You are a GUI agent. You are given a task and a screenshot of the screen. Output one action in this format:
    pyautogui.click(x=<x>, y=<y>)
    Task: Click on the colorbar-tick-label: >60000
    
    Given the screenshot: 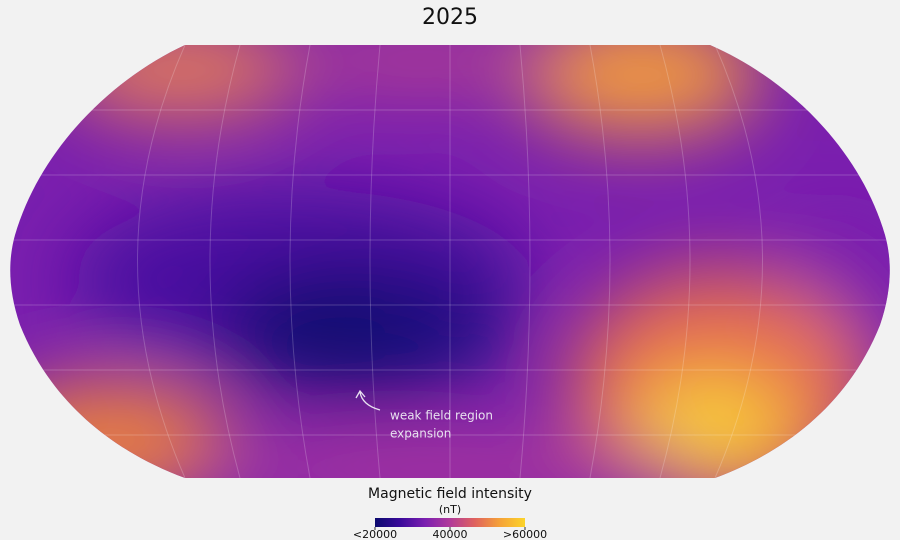 What is the action you would take?
    pyautogui.click(x=525, y=534)
    